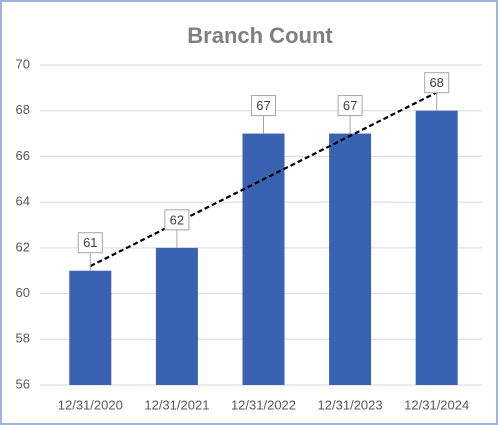 Image resolution: width=498 pixels, height=425 pixels. I want to click on x-tick-label: 12/31/2020, so click(90, 404).